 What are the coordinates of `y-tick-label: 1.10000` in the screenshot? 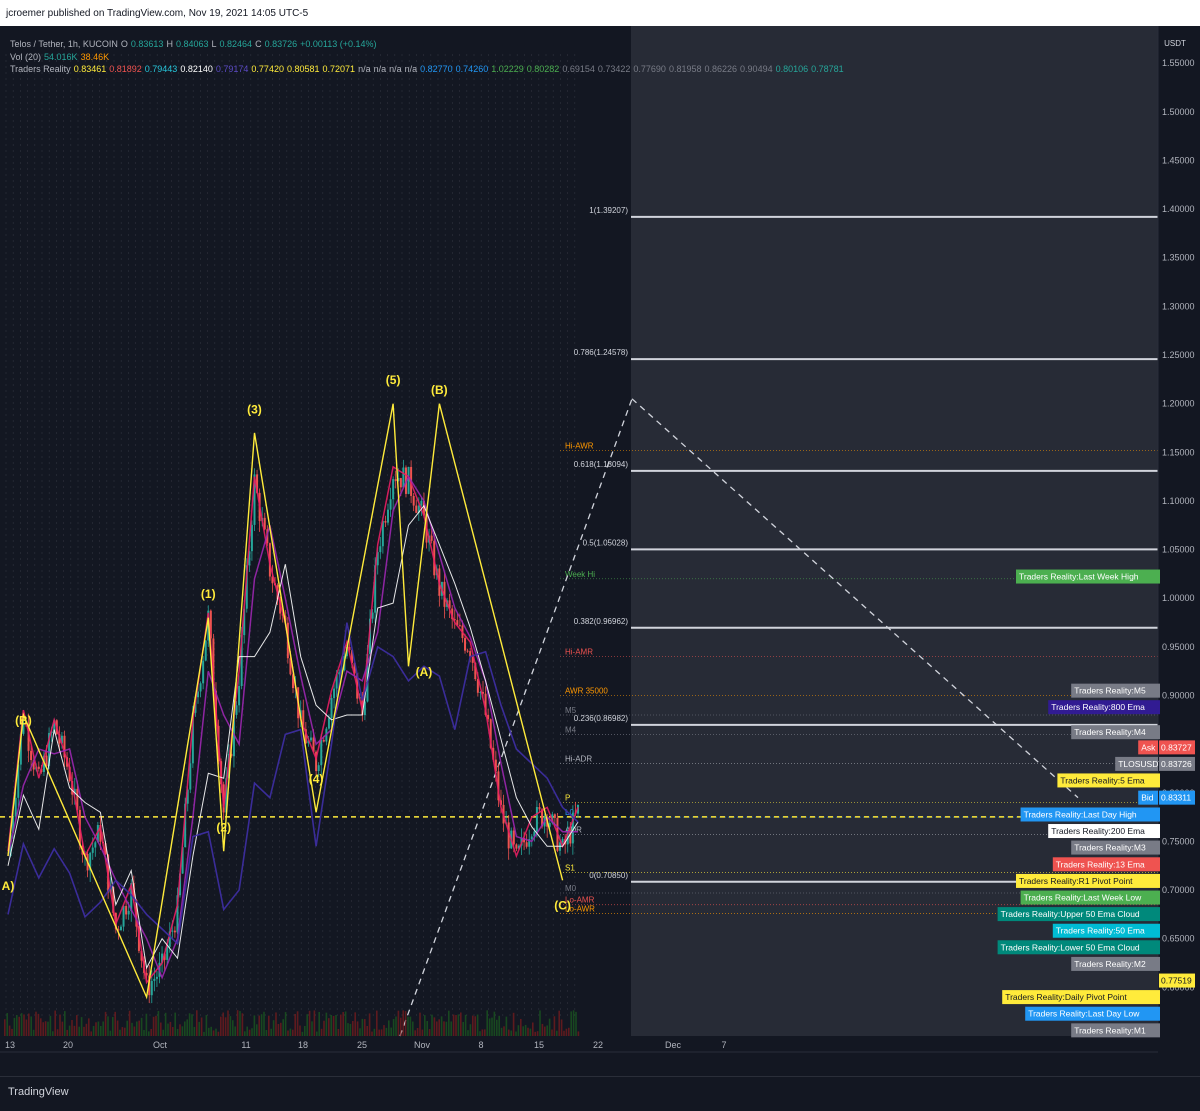 It's located at (1178, 501).